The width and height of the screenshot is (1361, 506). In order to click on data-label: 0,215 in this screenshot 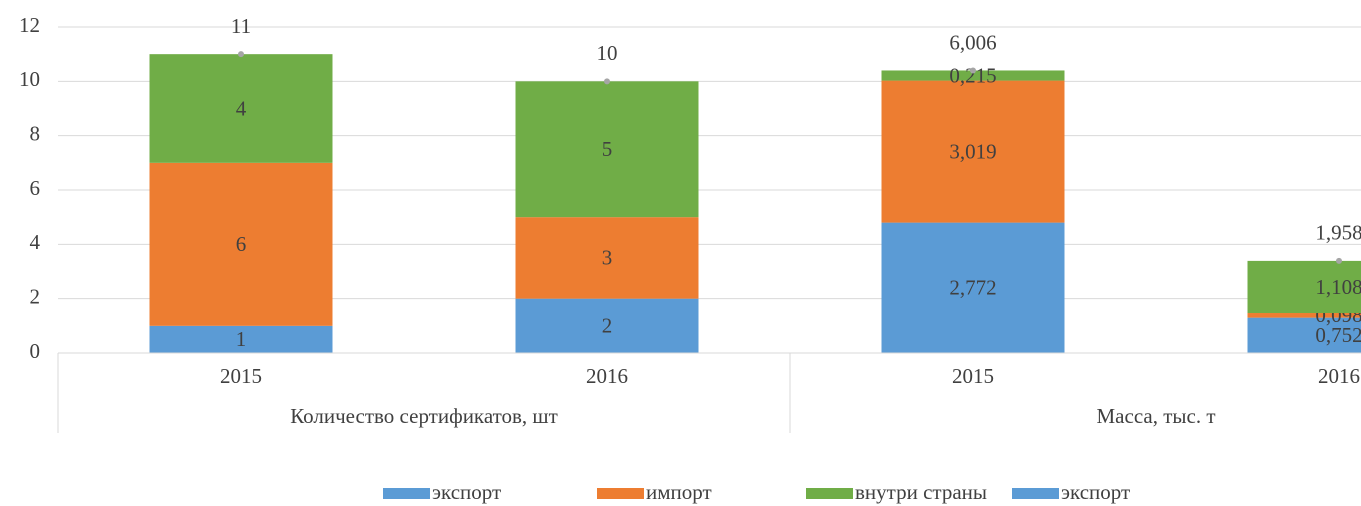, I will do `click(972, 75)`.